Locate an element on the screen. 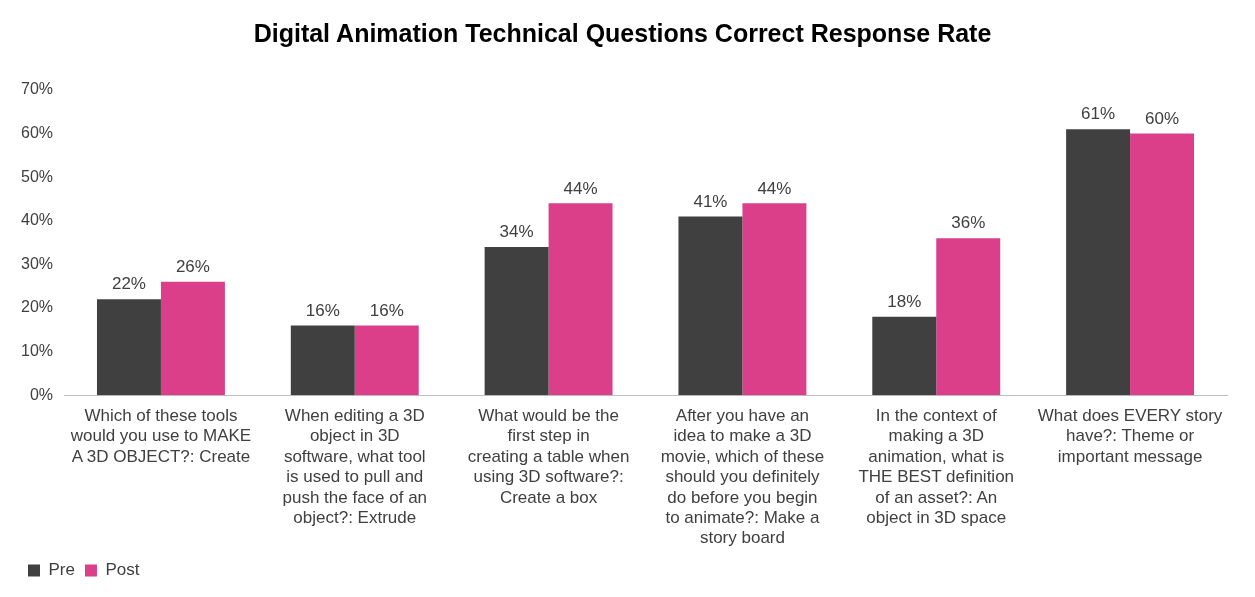 This screenshot has height=597, width=1255. x-tick-label: After you have an idea to make a 3D movie, which of these should you definitely do before you begin to animate?: Make a story board is located at coordinates (742, 477).